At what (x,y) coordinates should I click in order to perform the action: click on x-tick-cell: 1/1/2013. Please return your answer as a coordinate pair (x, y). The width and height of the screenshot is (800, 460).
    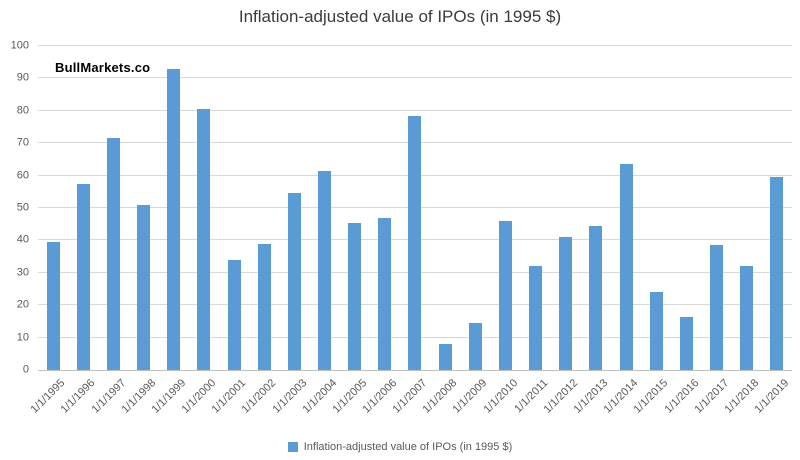
    Looking at the image, I should click on (591, 399).